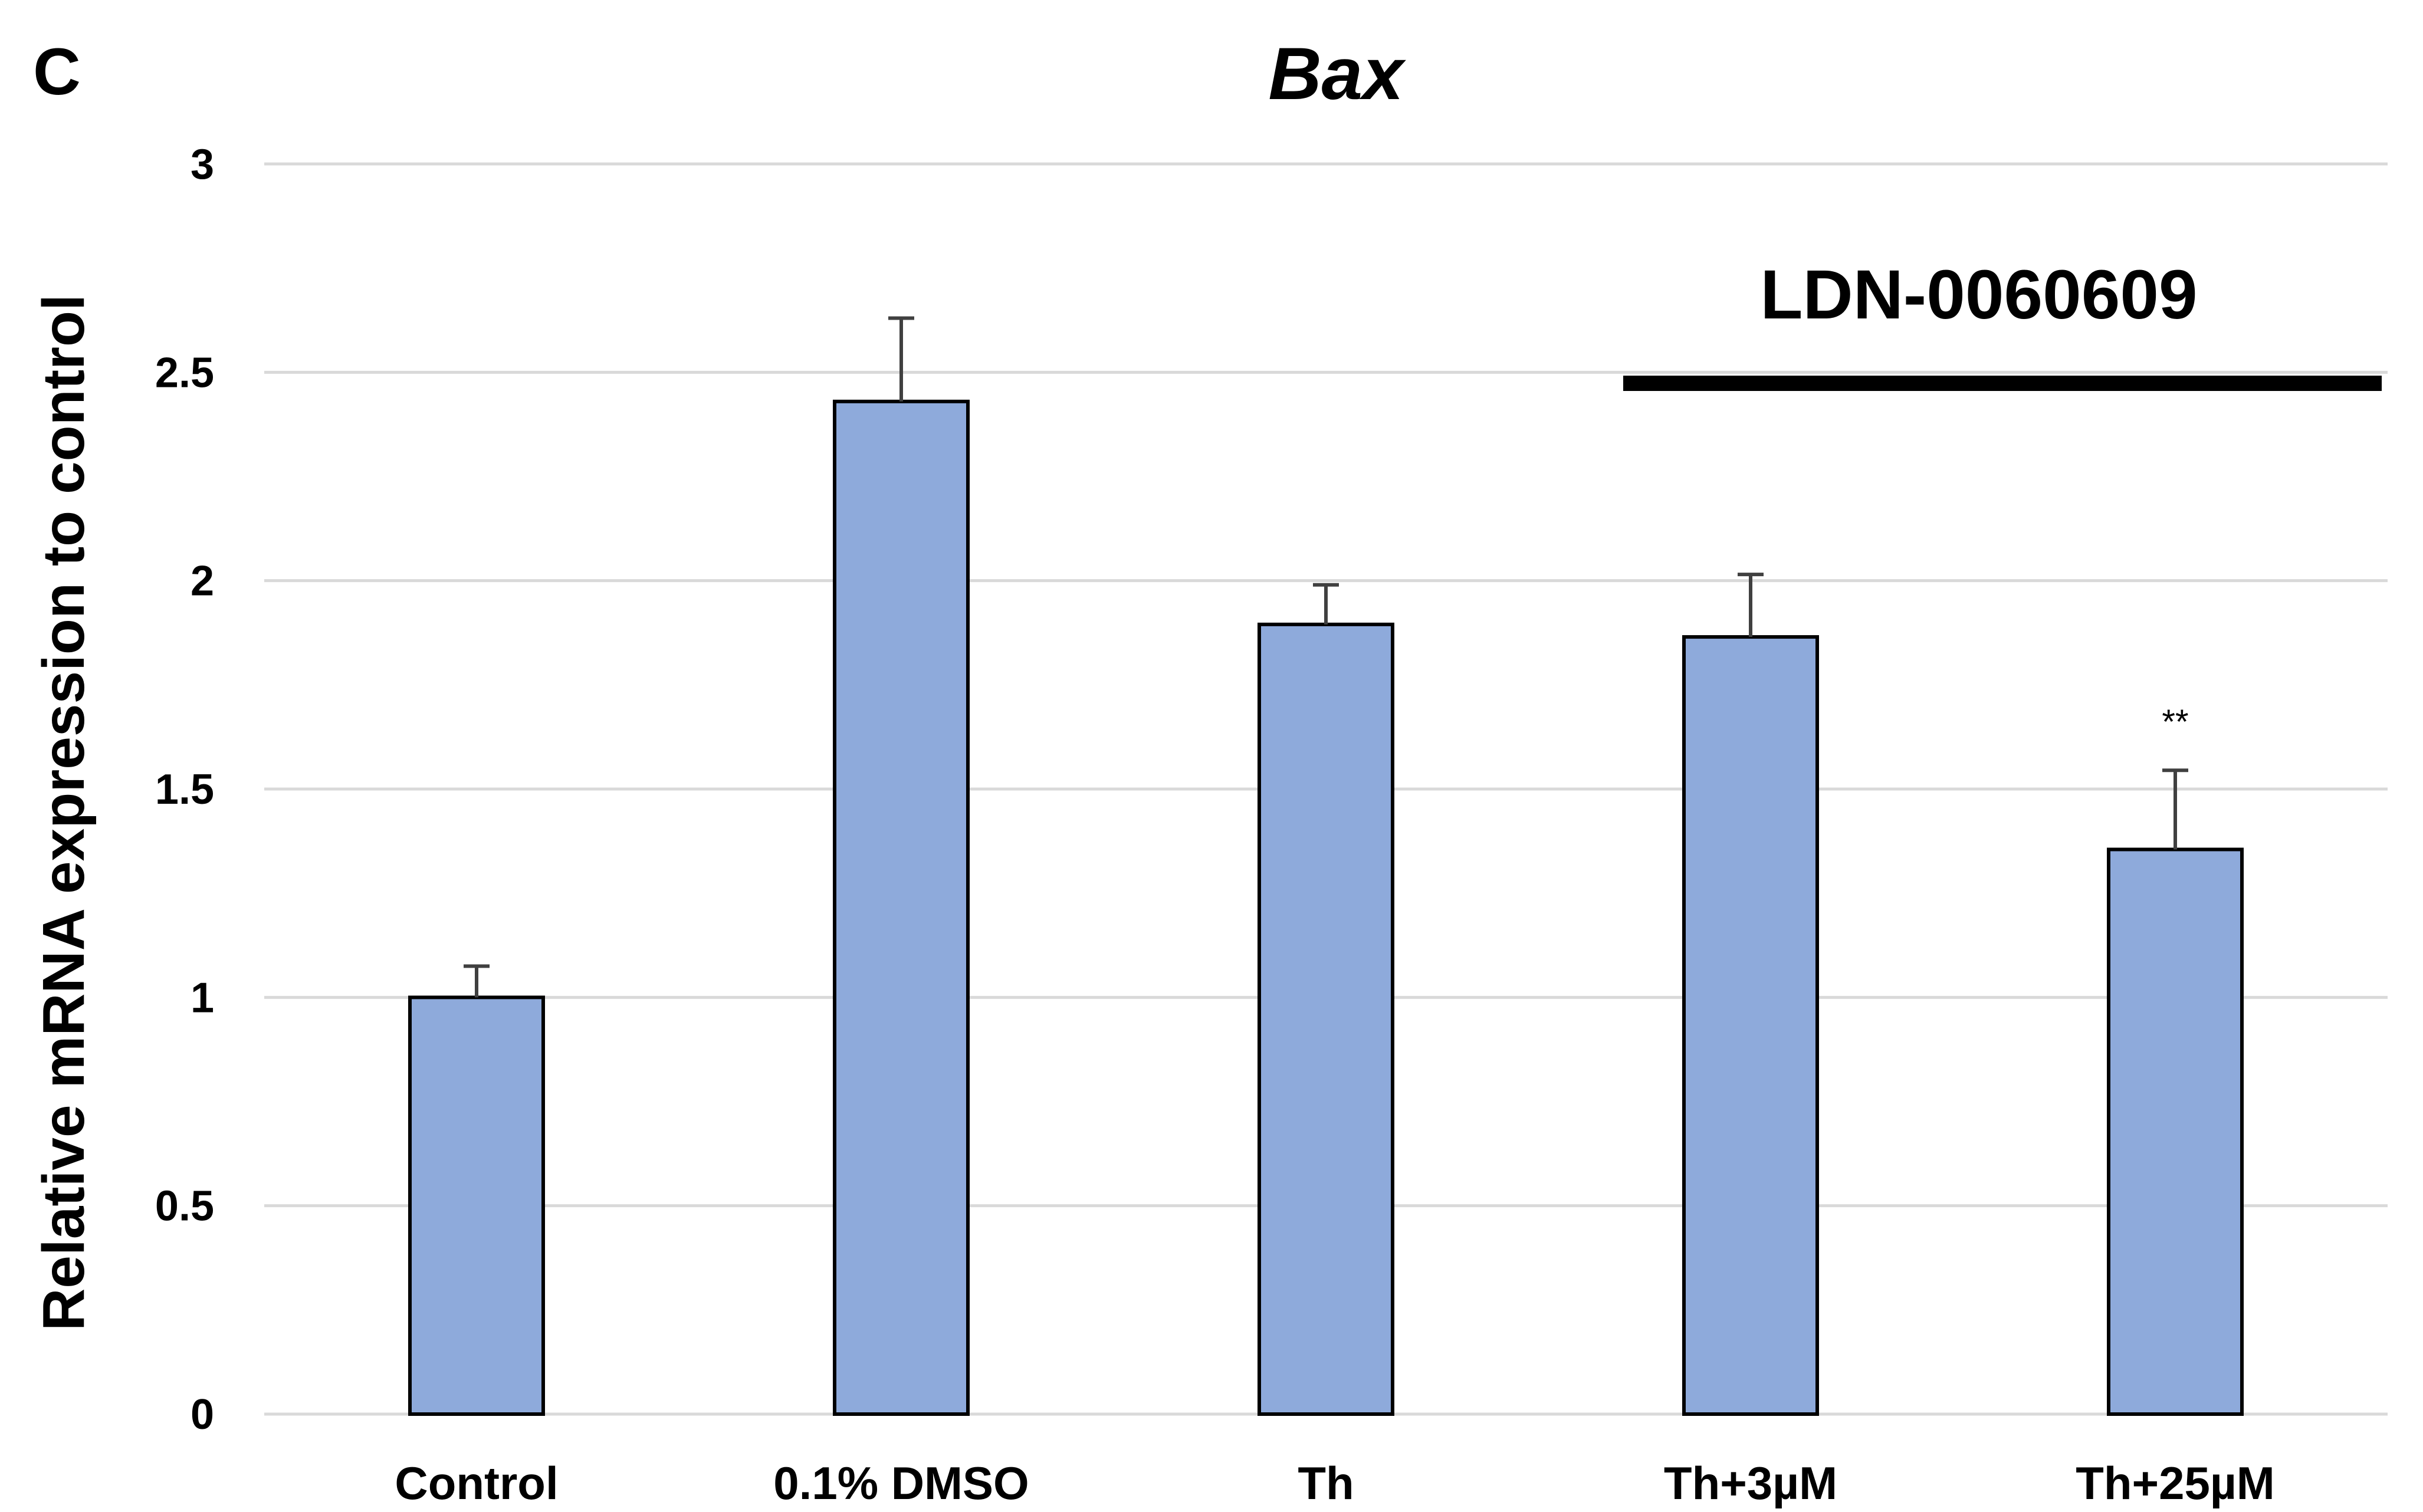  What do you see at coordinates (57, 72) in the screenshot?
I see `panel-letter: C` at bounding box center [57, 72].